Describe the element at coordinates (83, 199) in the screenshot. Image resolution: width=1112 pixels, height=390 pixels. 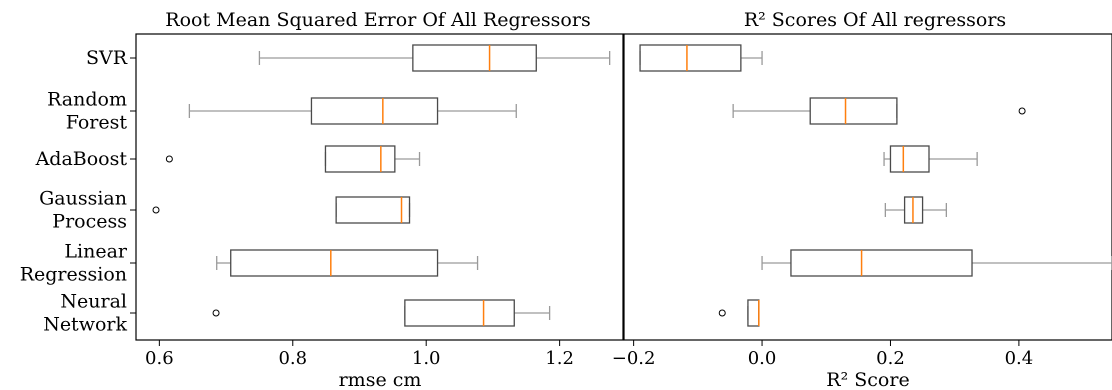
I see `category-label-line: Gaussian` at that location.